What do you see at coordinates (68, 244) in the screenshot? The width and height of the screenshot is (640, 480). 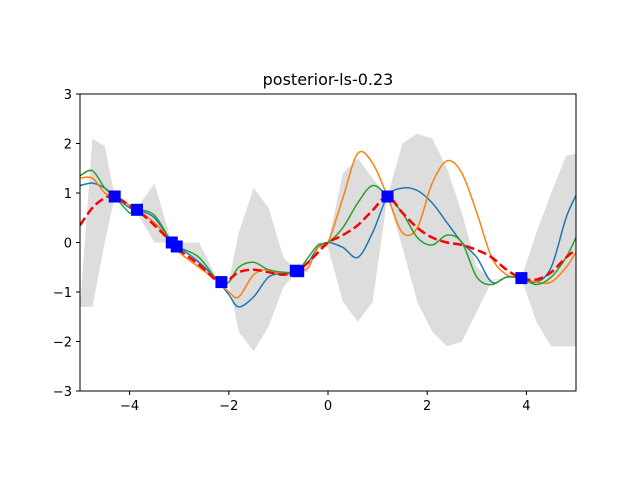 I see `y-tick-label: 0` at bounding box center [68, 244].